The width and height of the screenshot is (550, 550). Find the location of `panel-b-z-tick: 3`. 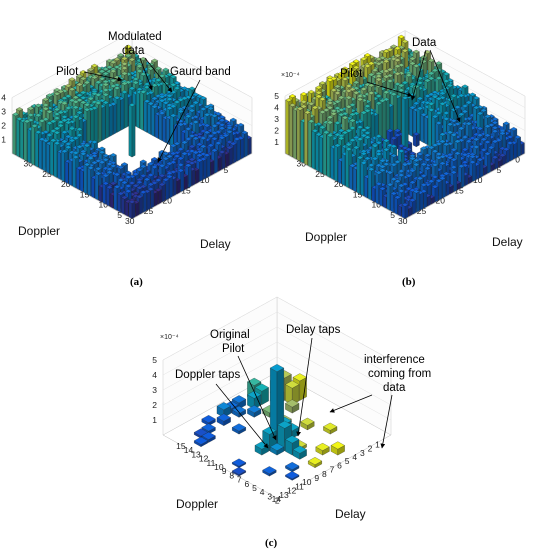

panel-b-z-tick: 3 is located at coordinates (276, 119).